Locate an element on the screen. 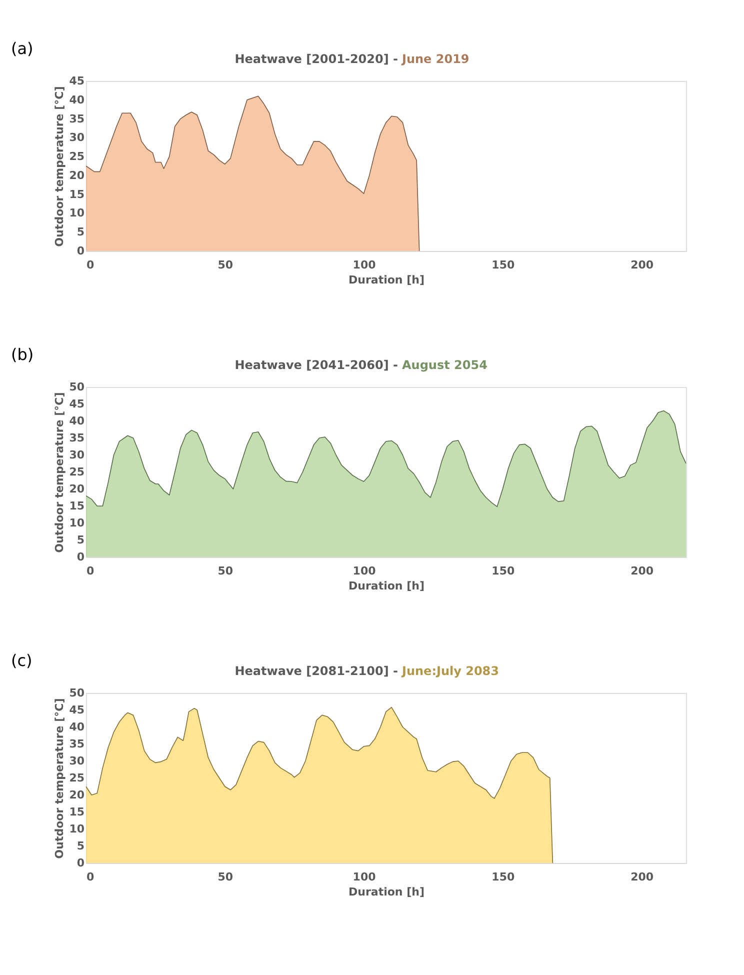 The width and height of the screenshot is (744, 975). chart-subtitle: June:July 2083 is located at coordinates (450, 671).